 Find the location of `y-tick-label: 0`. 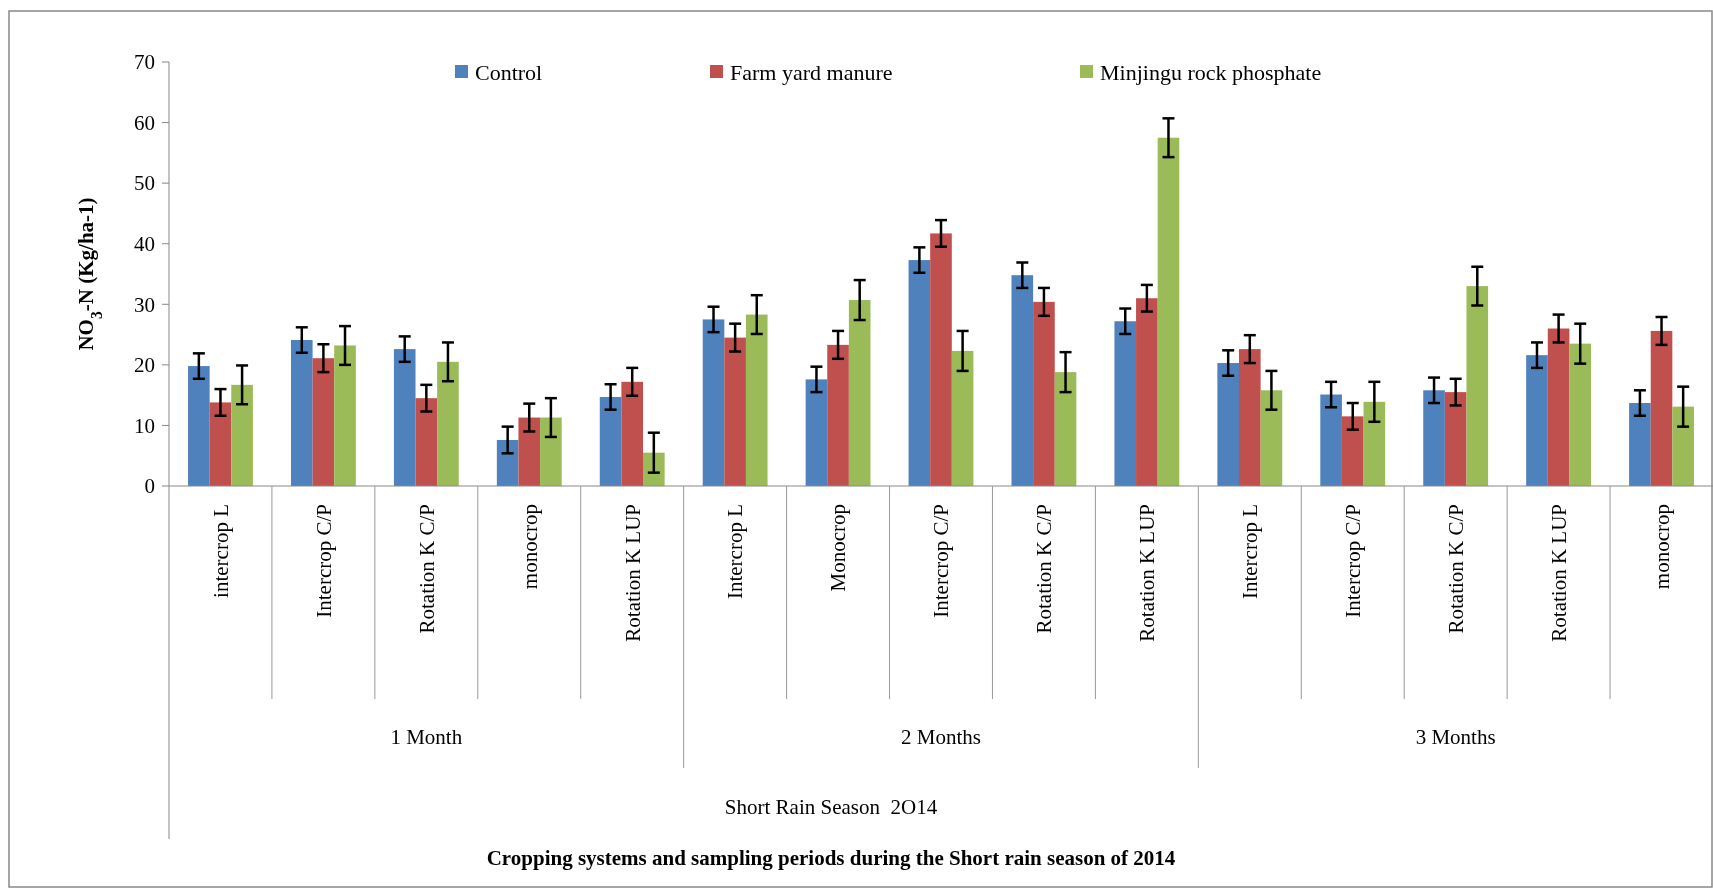

y-tick-label: 0 is located at coordinates (149, 486).